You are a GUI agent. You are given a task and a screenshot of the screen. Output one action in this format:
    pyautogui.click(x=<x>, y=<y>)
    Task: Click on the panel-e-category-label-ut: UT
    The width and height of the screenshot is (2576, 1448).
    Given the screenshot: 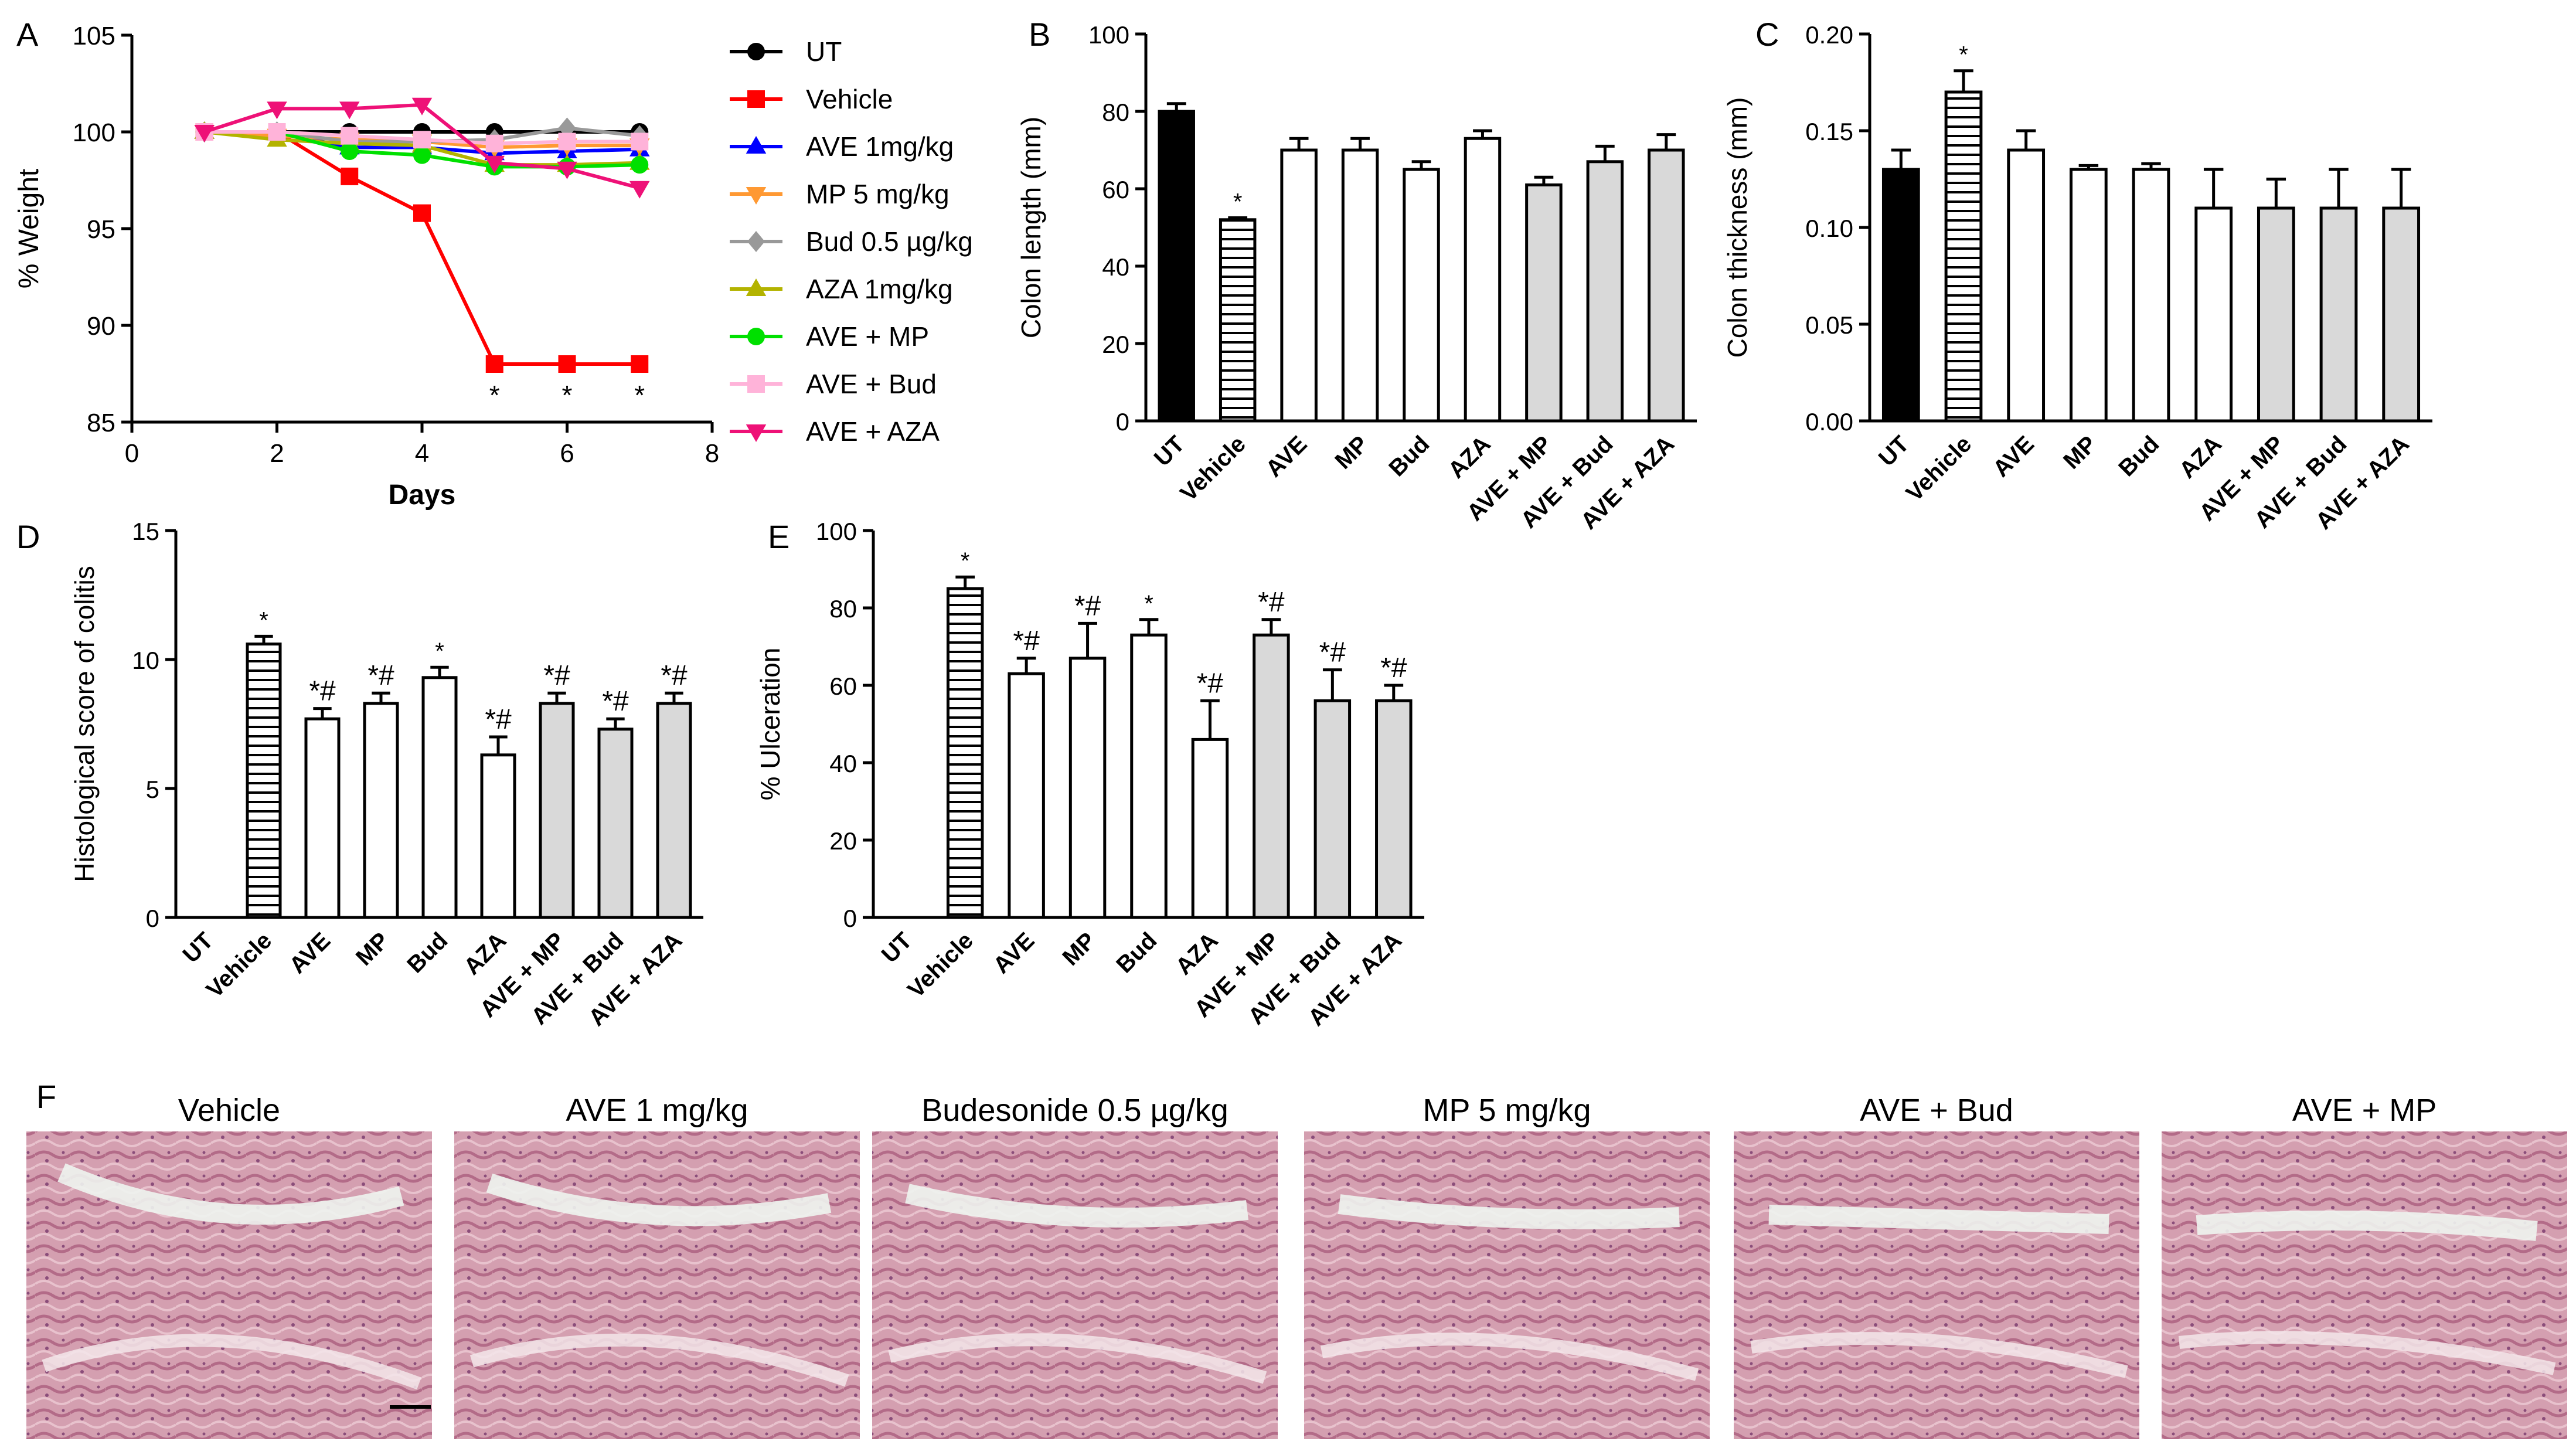 What is the action you would take?
    pyautogui.click(x=897, y=947)
    